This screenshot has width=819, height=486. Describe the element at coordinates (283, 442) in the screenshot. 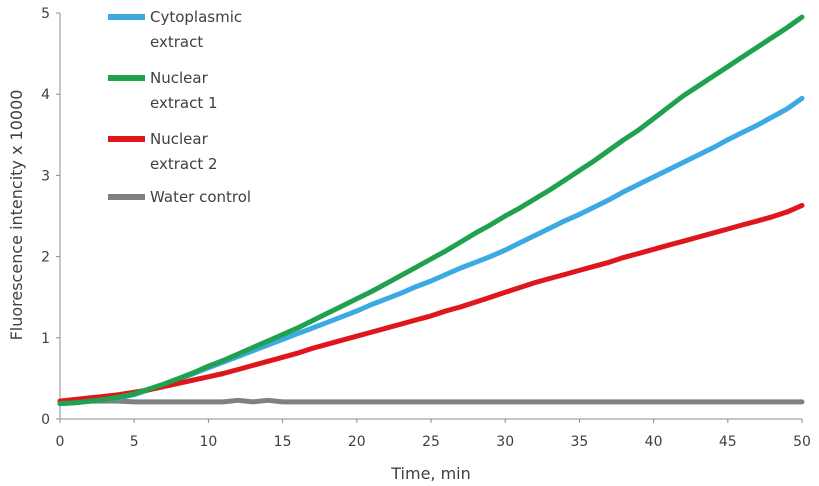

I see `x-tick-label: 15` at that location.